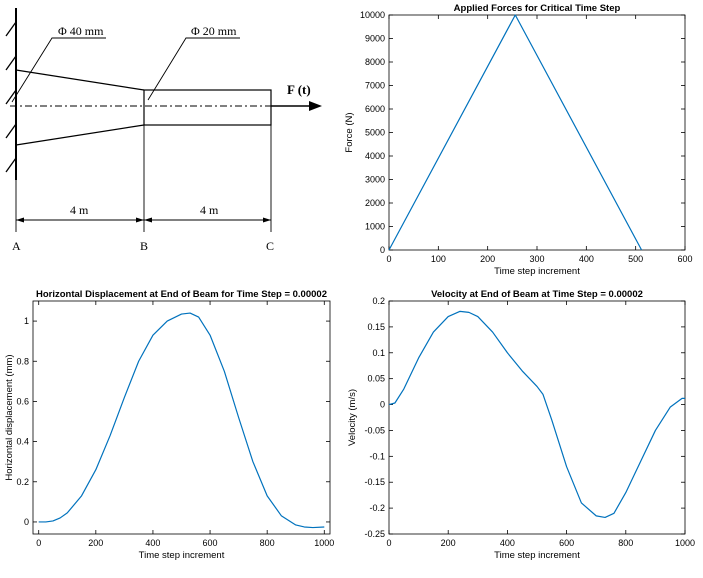  Describe the element at coordinates (144, 246) in the screenshot. I see `point-b-label: B` at that location.